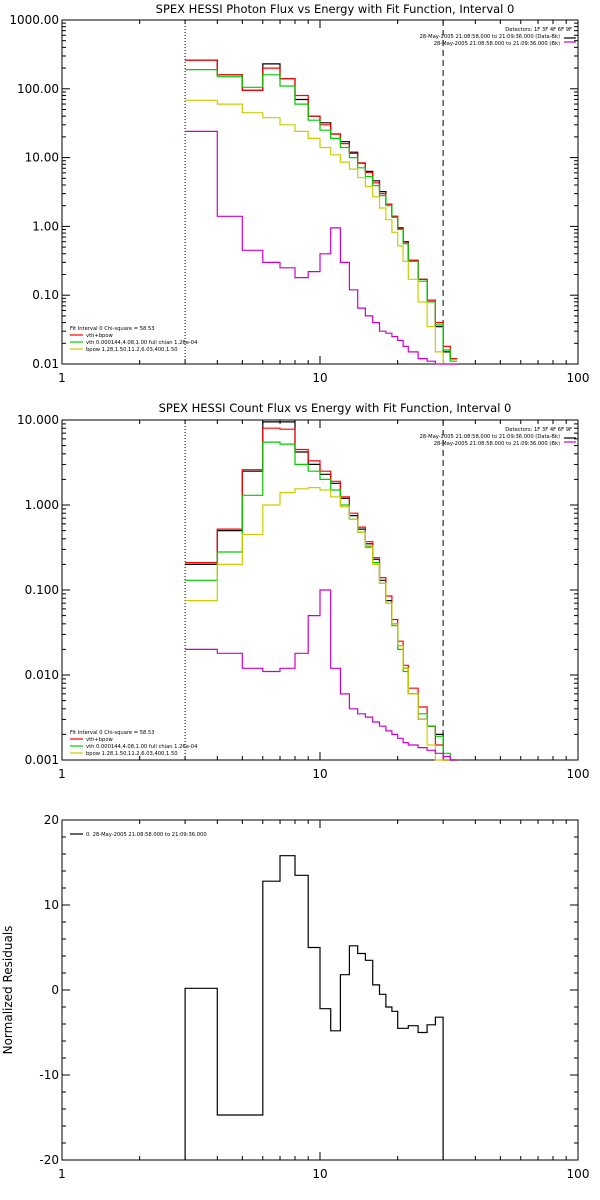 The image size is (600, 1200). I want to click on count-flux-y-tick-label: 0.100, so click(42, 590).